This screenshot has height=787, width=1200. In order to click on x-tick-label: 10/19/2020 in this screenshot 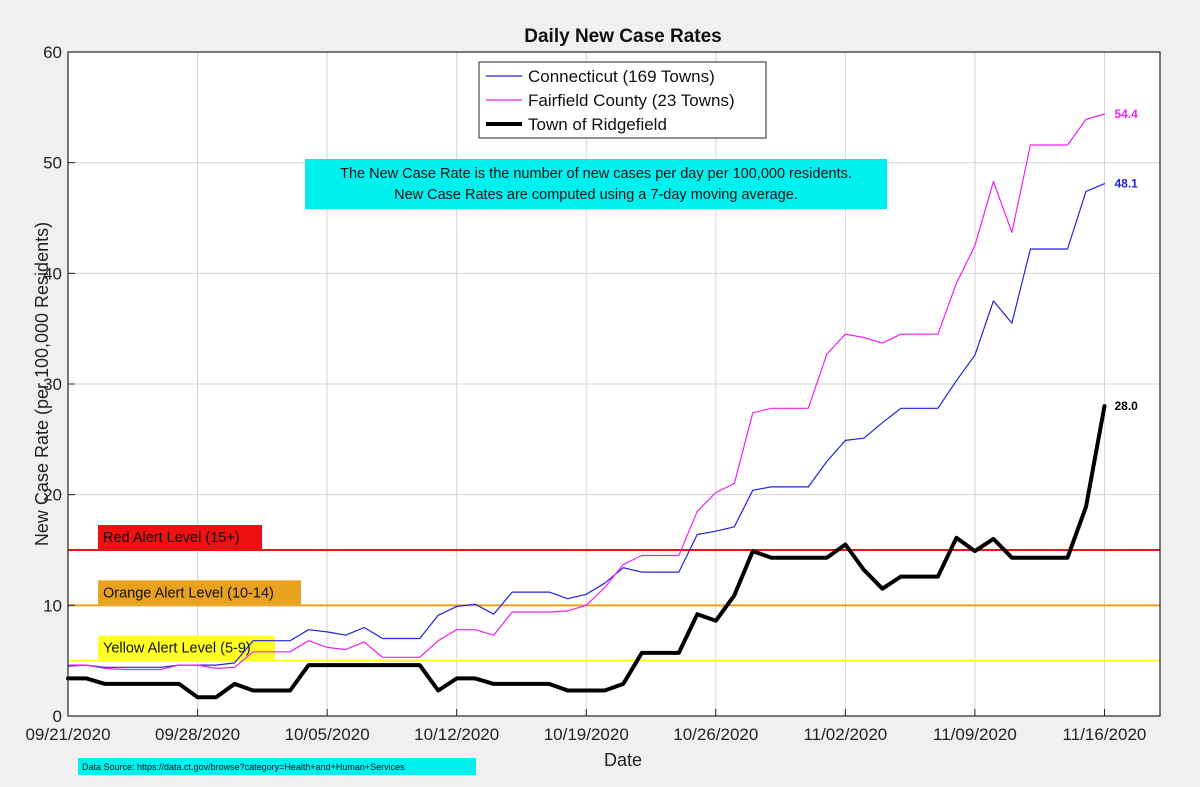, I will do `click(586, 734)`.